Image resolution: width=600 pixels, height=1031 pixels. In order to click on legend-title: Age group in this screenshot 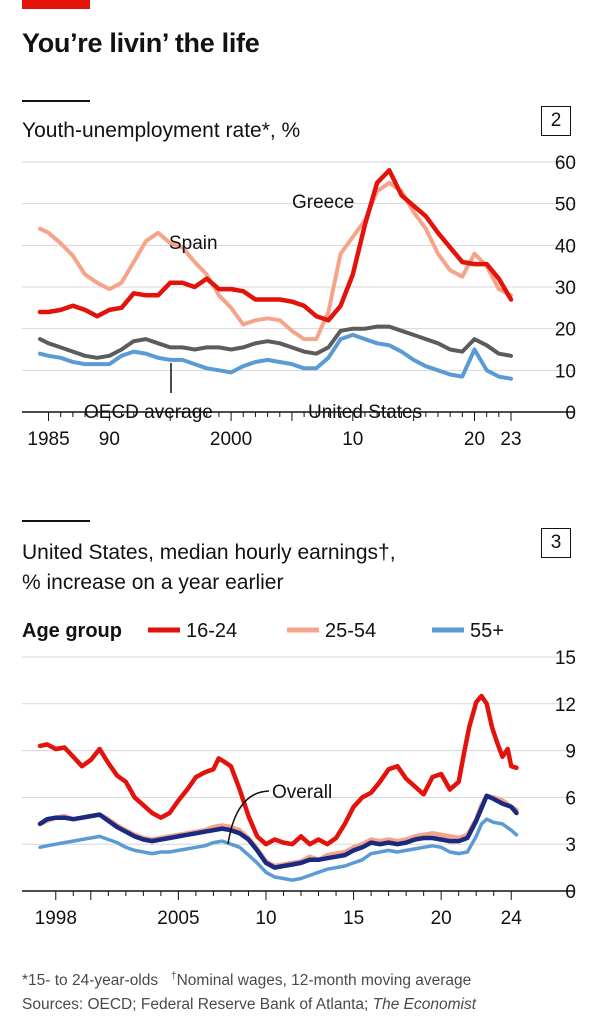, I will do `click(72, 631)`.